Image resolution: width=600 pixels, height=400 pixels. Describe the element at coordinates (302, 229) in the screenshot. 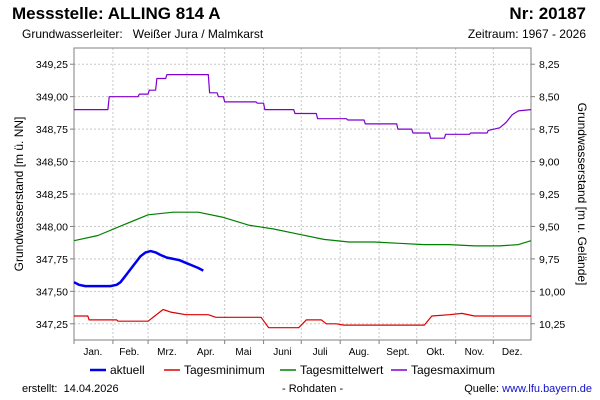

I see `series-line-tagesmittelwert` at that location.